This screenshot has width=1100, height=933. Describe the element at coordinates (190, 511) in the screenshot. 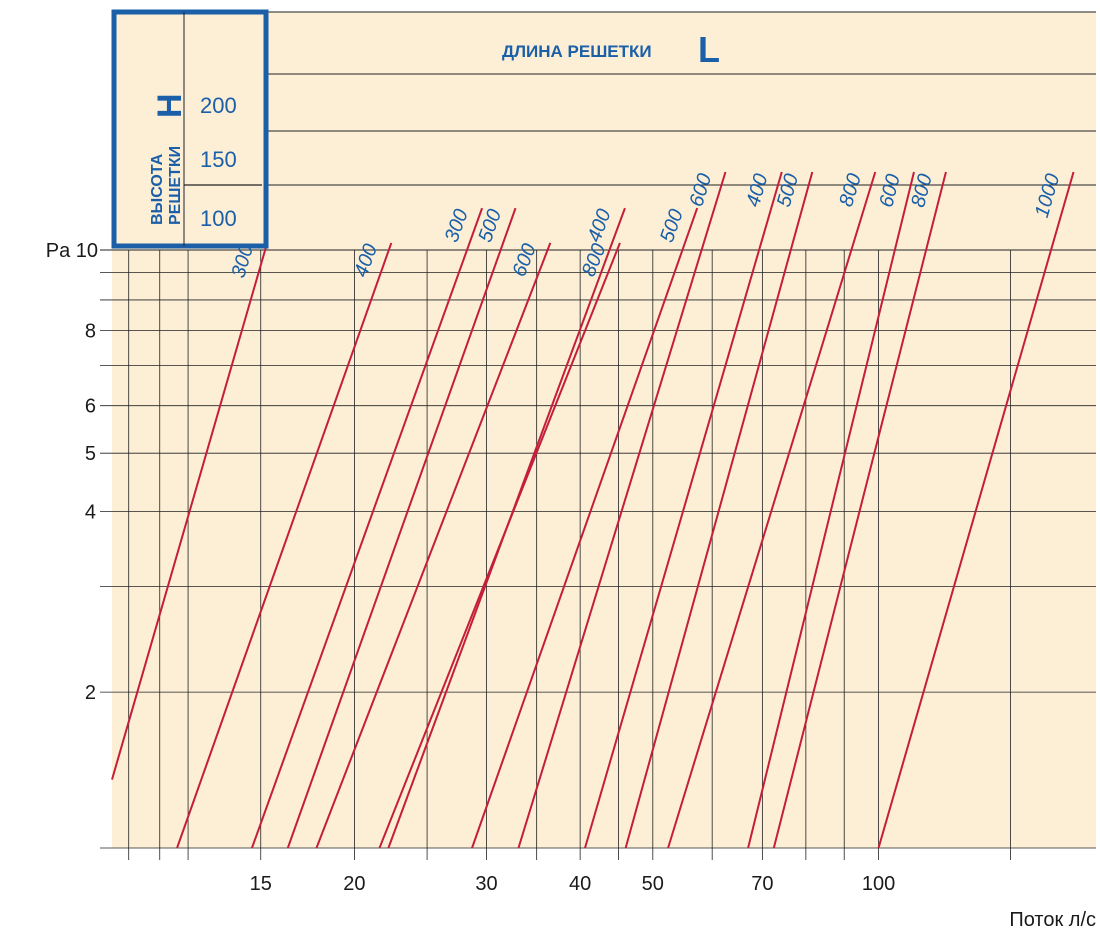

I see `series-line-h100-l300` at that location.